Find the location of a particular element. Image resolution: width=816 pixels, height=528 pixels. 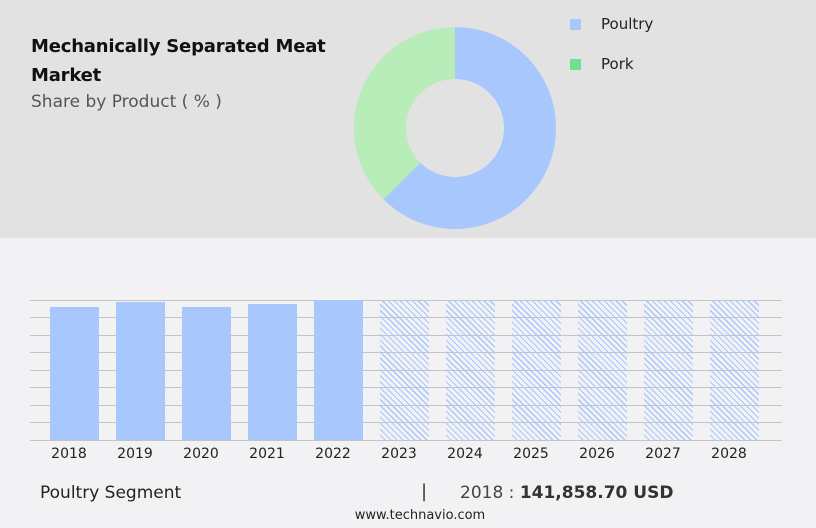

donut-chart is located at coordinates (454, 128).